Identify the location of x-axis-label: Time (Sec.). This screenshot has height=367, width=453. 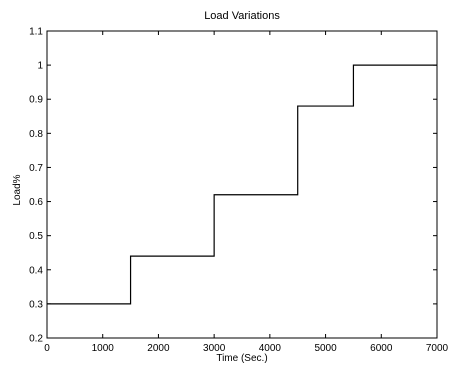
(241, 358).